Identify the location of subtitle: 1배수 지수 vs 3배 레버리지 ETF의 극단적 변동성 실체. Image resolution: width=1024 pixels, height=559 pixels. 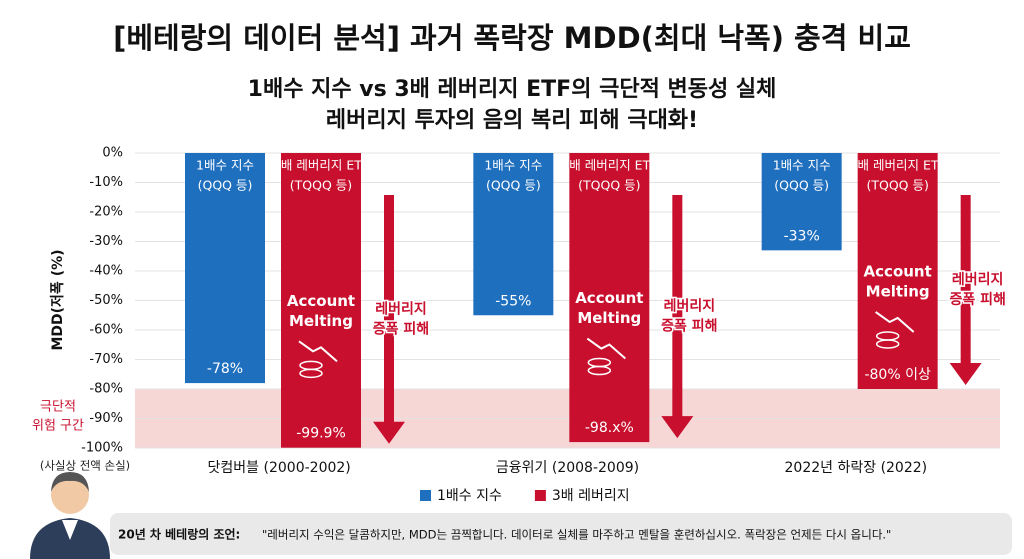
(512, 89).